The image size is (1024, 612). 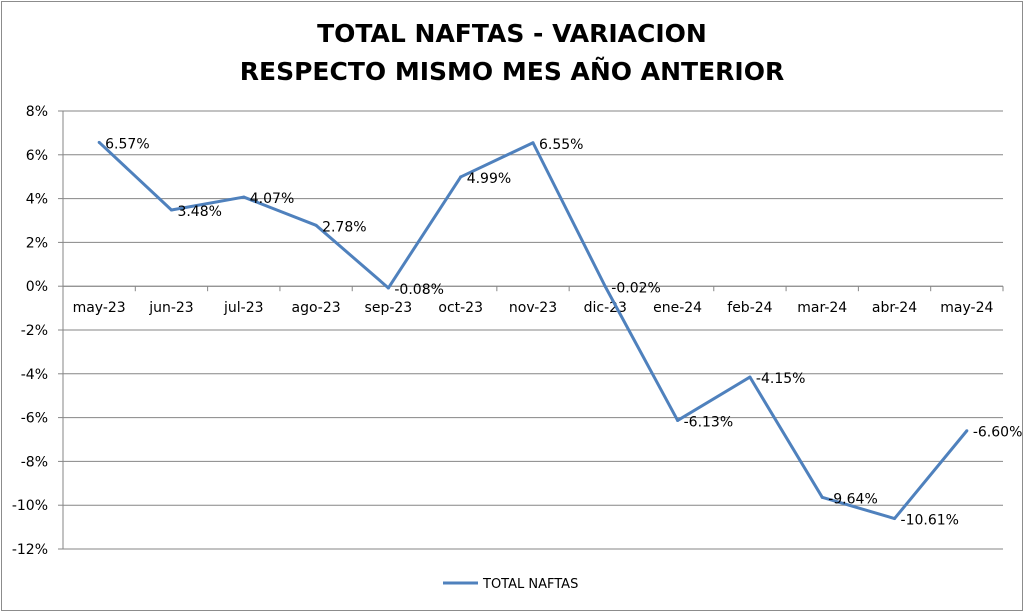 I want to click on x-tick-label: feb-24, so click(x=749, y=308).